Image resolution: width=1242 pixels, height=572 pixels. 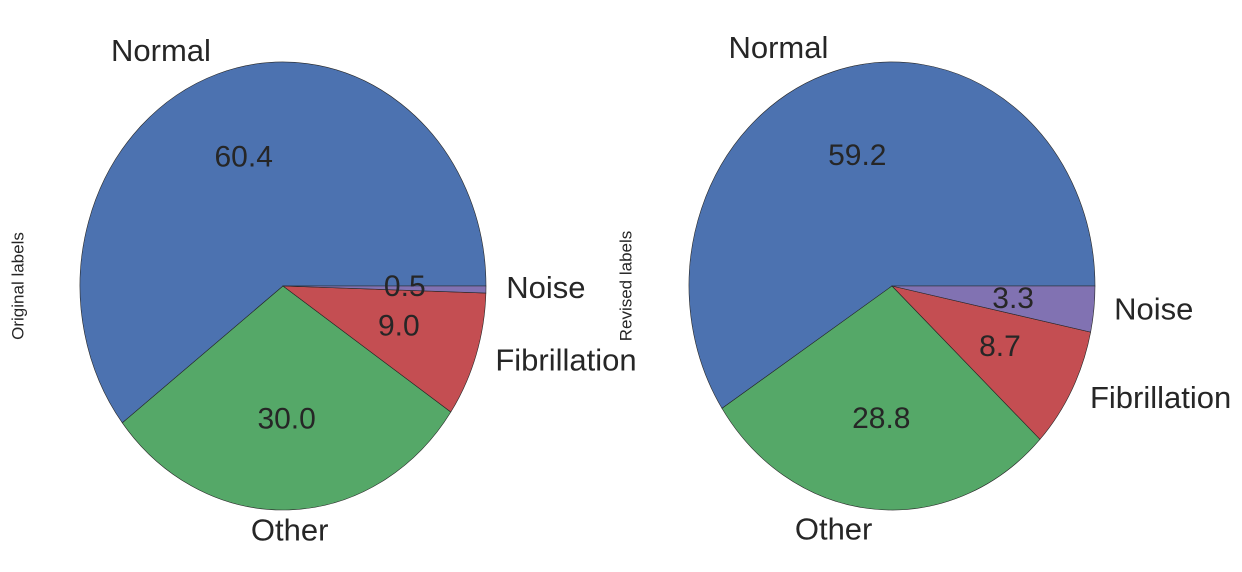 What do you see at coordinates (243, 157) in the screenshot?
I see `pie-pct-normal: 60.4` at bounding box center [243, 157].